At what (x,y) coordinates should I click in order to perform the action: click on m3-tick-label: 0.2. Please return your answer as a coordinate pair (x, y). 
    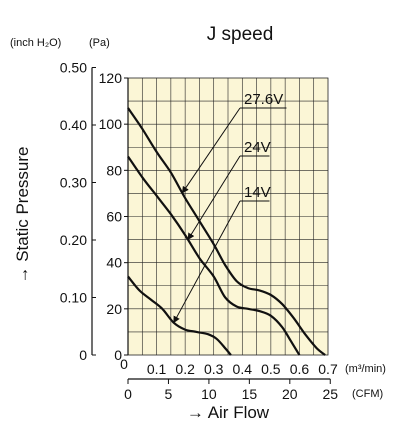
    Looking at the image, I should click on (185, 369).